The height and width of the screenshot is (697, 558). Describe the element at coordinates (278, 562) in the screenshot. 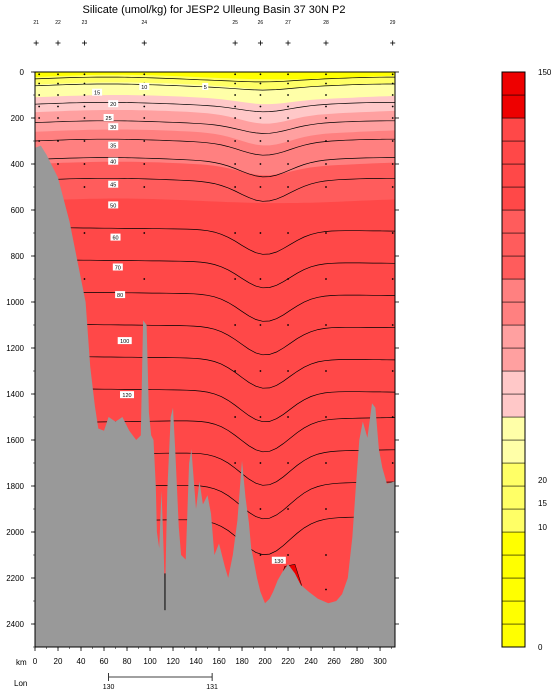

I see `contour-label: 130` at that location.